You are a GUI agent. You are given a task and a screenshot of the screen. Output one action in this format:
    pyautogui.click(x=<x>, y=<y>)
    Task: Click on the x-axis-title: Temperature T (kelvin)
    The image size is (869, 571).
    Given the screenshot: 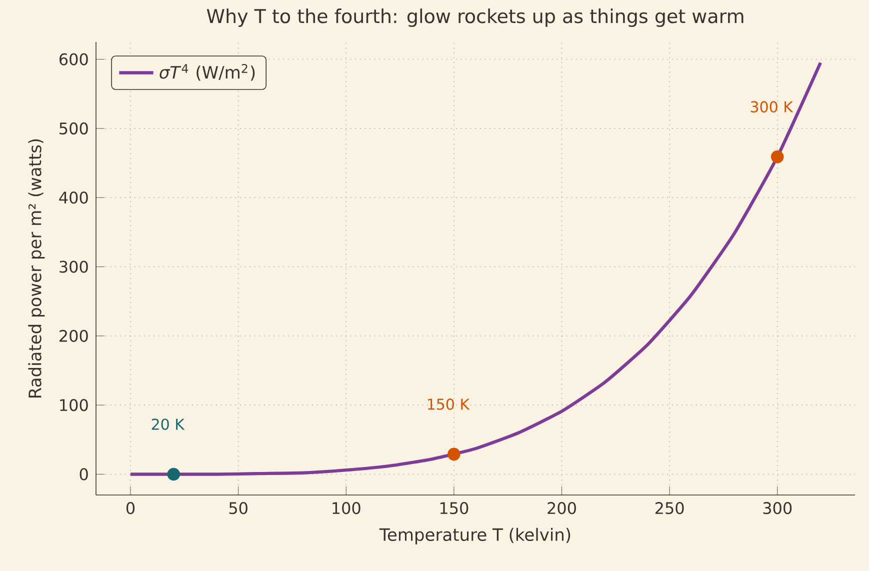 What is the action you would take?
    pyautogui.click(x=474, y=536)
    